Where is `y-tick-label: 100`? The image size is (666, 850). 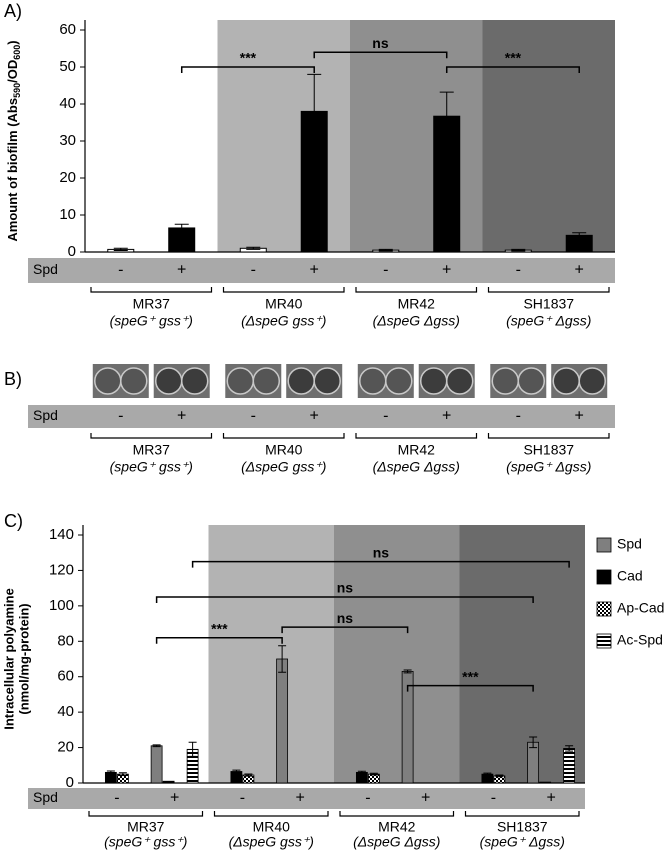 y-tick-label: 100 is located at coordinates (61, 605).